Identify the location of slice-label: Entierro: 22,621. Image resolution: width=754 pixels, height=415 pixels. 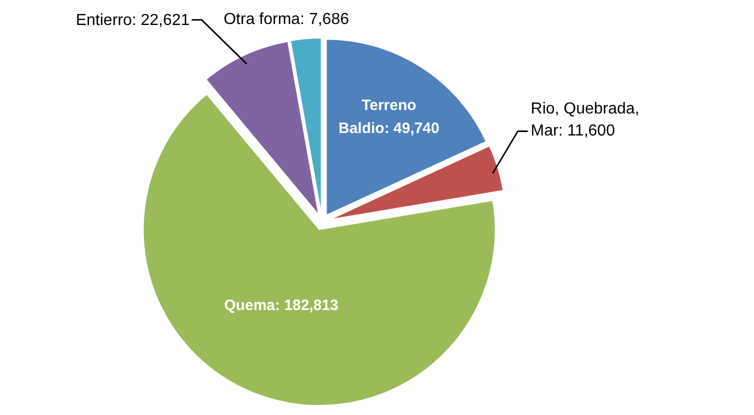
(133, 20).